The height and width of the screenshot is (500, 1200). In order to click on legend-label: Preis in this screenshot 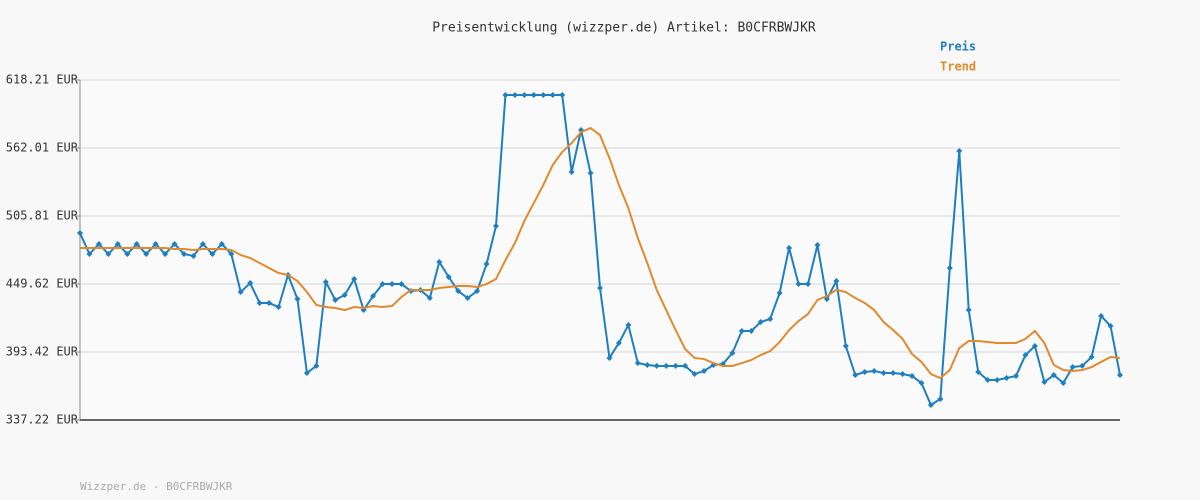, I will do `click(958, 47)`.